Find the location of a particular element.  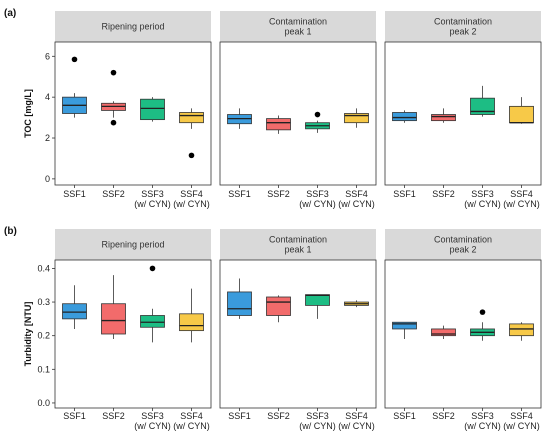

y-tick-label: 0.0 is located at coordinates (43, 403).